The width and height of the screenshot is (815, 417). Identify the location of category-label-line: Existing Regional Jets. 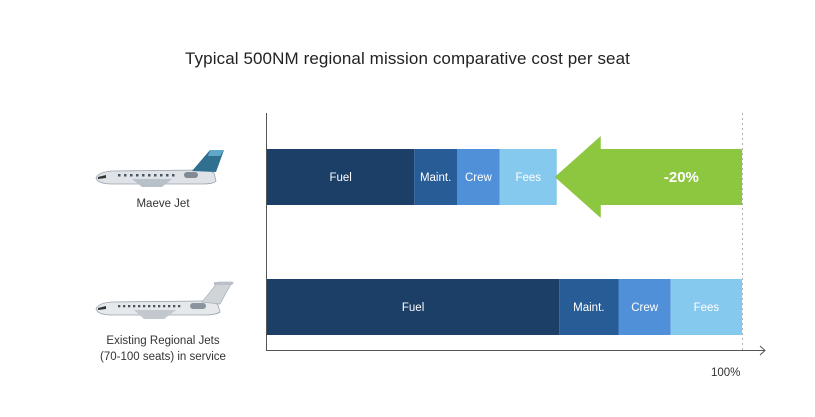
(163, 341).